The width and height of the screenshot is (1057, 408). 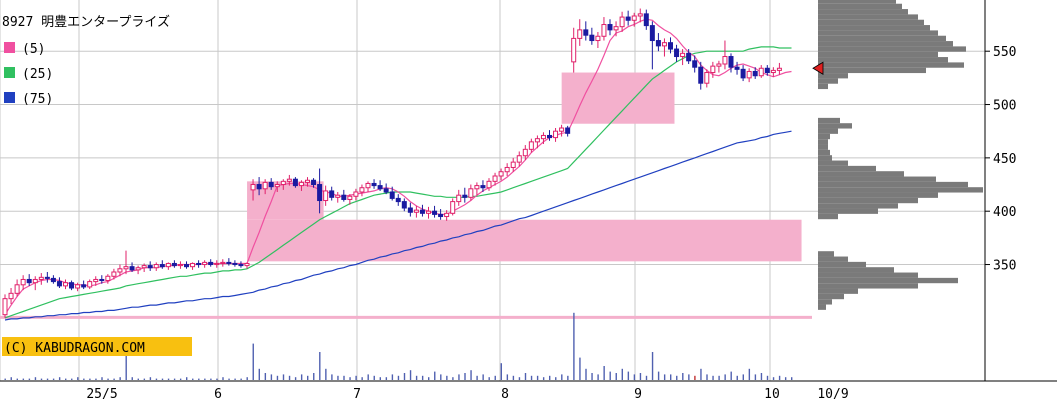 I want to click on copyright-text: (C) KABUDRAGON.COM, so click(x=74, y=348).